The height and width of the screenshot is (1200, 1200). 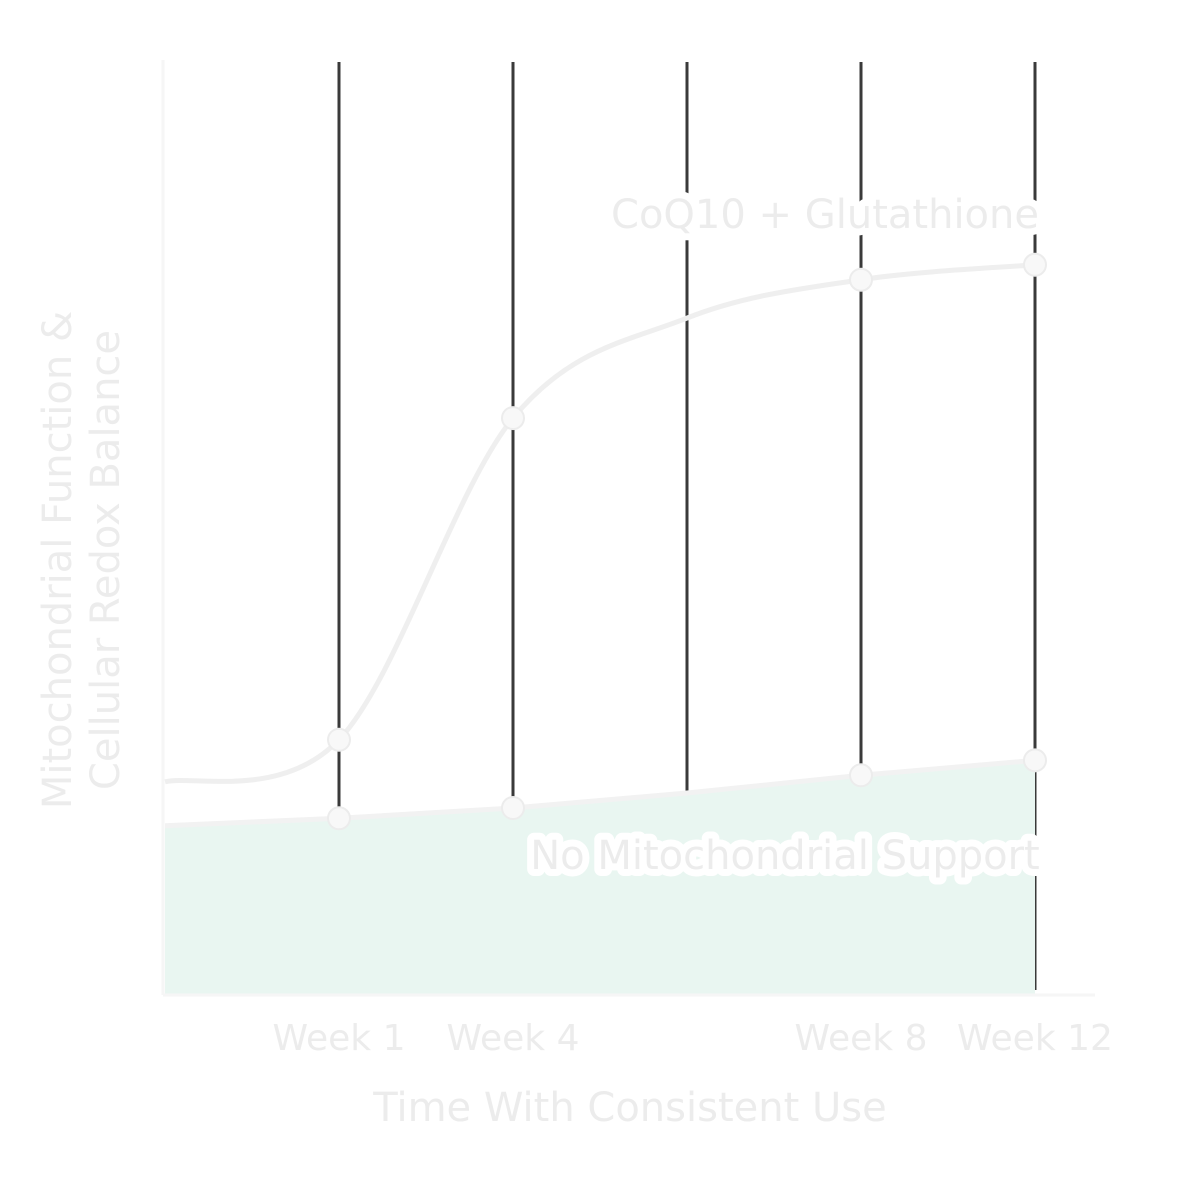 What do you see at coordinates (600, 793) in the screenshot?
I see `series-line` at bounding box center [600, 793].